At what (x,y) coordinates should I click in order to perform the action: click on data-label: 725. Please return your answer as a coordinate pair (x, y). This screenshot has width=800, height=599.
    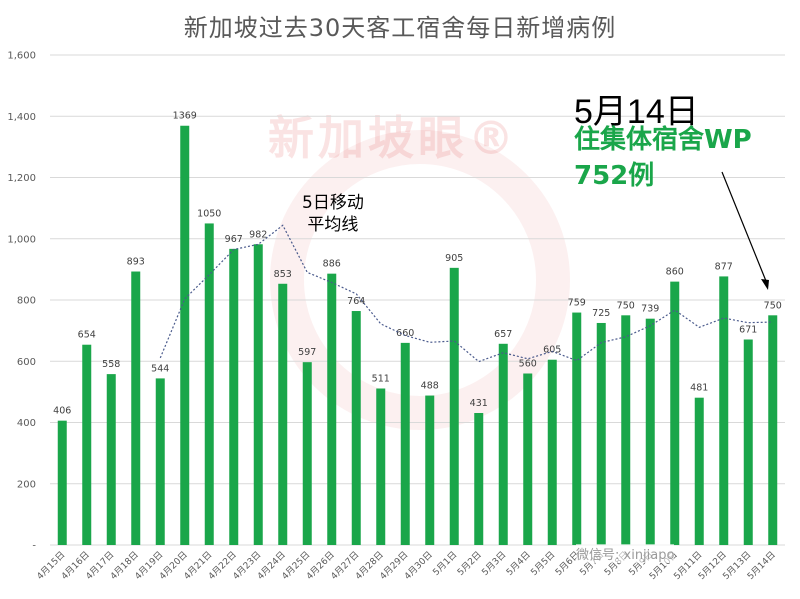
    Looking at the image, I should click on (601, 313).